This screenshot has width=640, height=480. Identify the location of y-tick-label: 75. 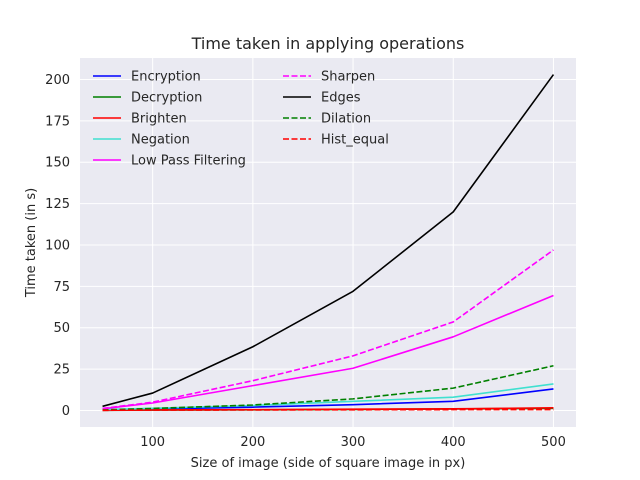
(61, 287).